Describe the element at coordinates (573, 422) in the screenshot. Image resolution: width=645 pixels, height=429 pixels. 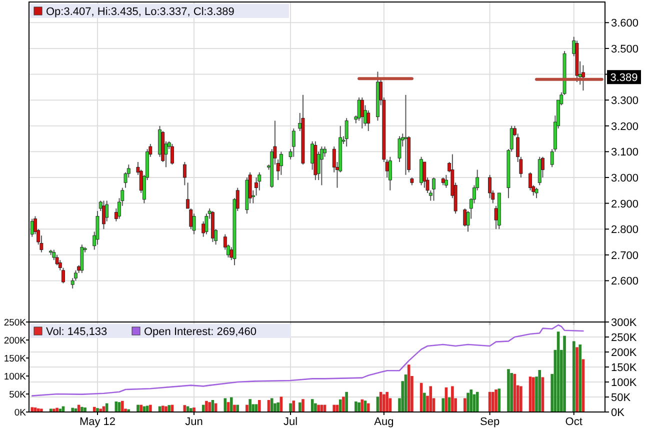
I see `x-tick-label: Oct` at that location.